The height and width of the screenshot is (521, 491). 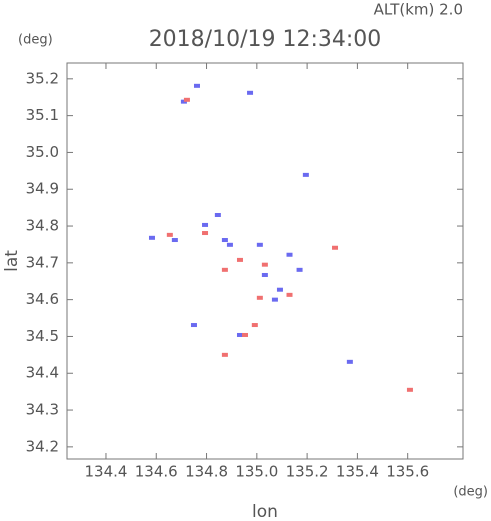 I want to click on x-tick-label: 134.4, so click(x=105, y=472).